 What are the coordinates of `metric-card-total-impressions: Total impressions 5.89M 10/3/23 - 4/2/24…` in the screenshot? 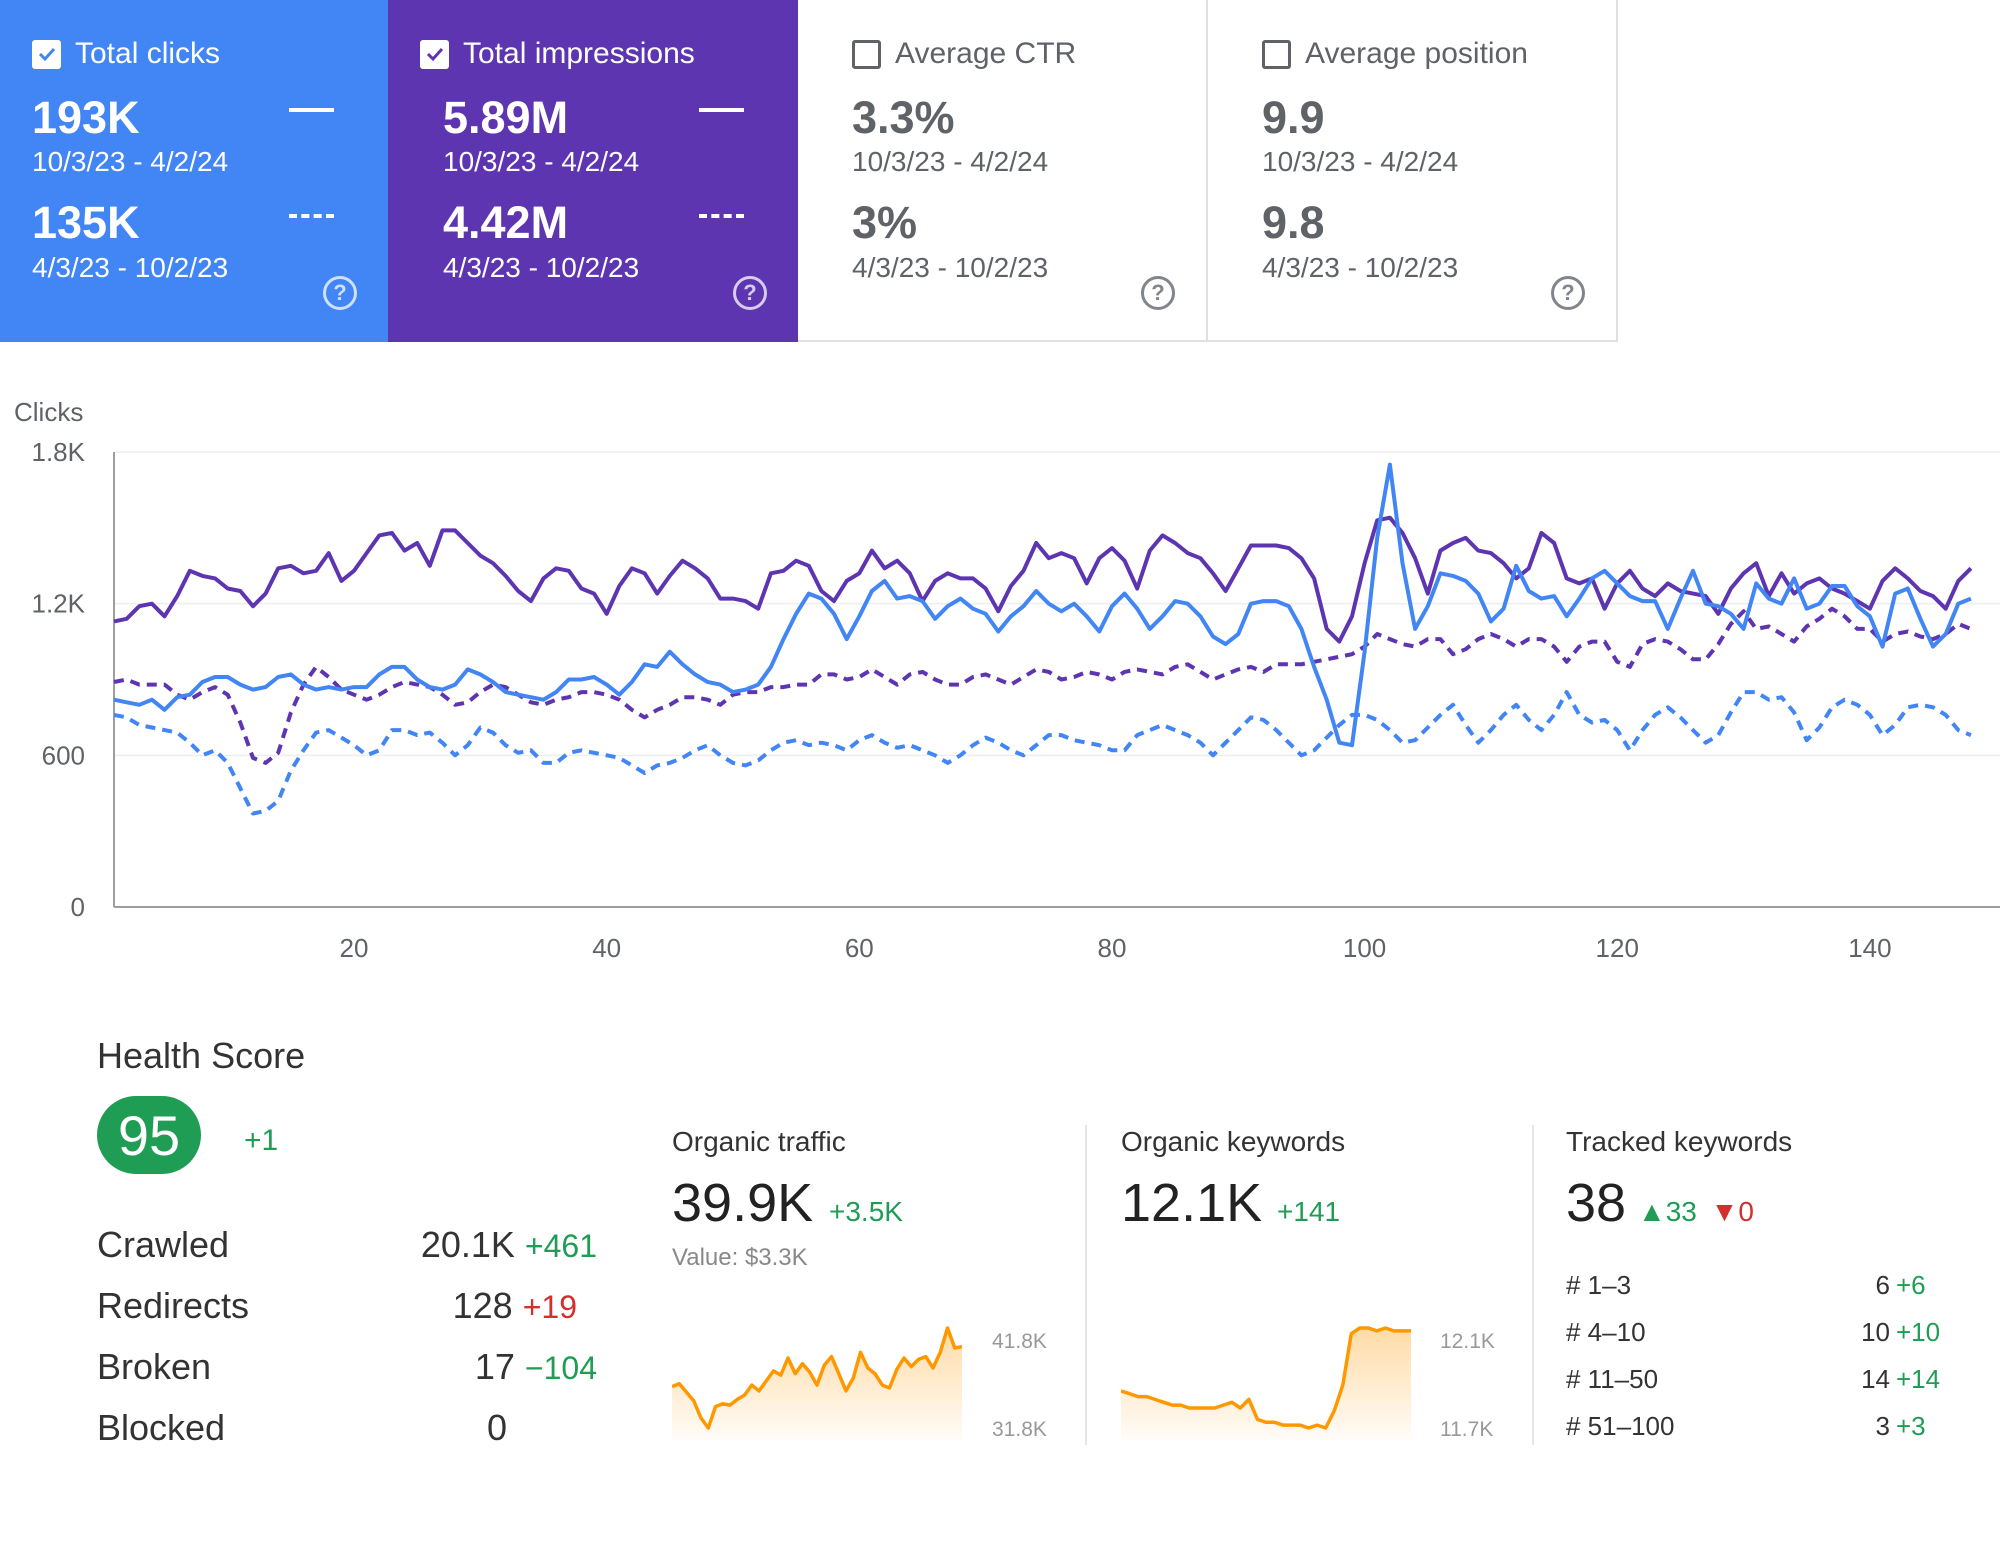 It's located at (593, 171).